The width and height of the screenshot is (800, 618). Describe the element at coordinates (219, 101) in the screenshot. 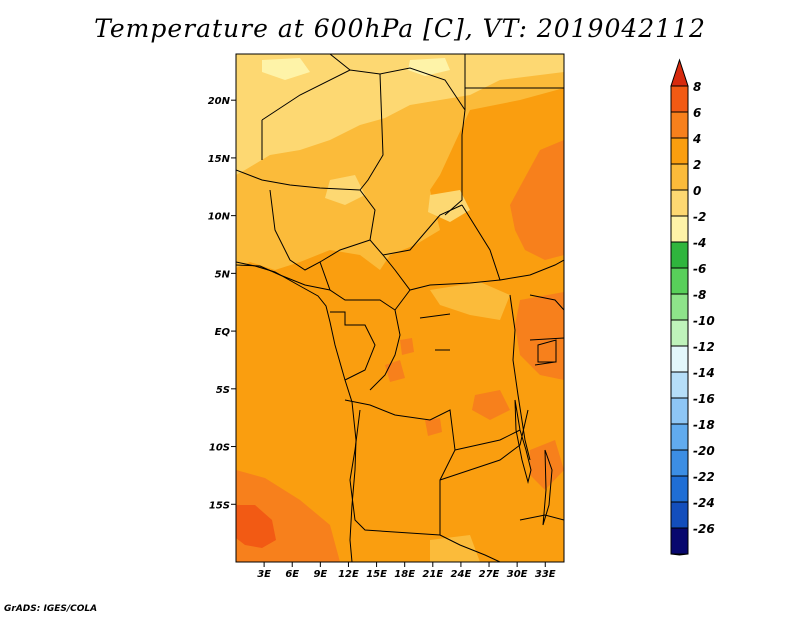

I see `y-tick-label: 20N` at that location.